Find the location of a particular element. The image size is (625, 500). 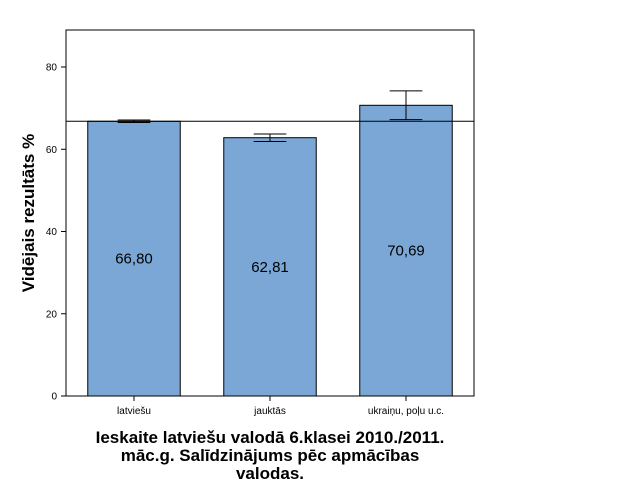

y-tick-label: 40 is located at coordinates (52, 232).